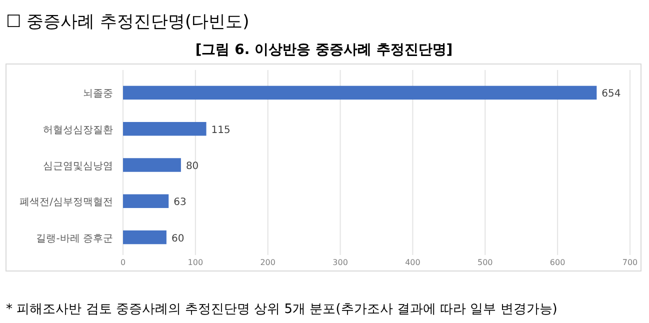 This screenshot has height=323, width=649. I want to click on text: * 피해조사반 검토 중증사례의 추정진단명 상위 5개 분포(추가조사 결과에 따라 일부 변경가능), so click(282, 309).